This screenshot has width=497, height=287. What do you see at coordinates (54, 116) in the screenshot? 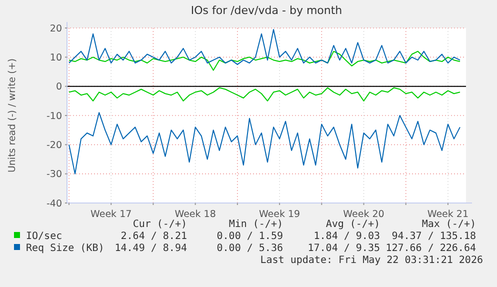
I see `y-tick-label: -10` at bounding box center [54, 116].